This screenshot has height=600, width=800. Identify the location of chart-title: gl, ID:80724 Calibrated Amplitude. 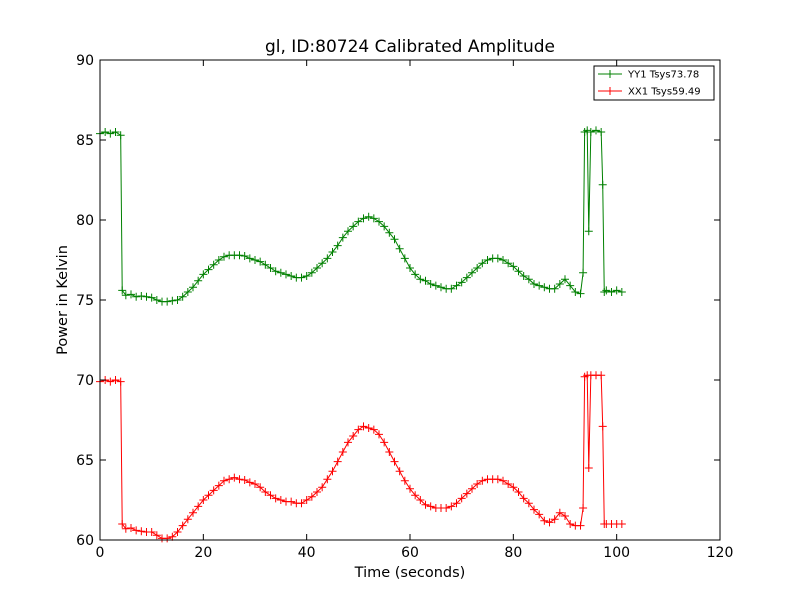
(410, 47).